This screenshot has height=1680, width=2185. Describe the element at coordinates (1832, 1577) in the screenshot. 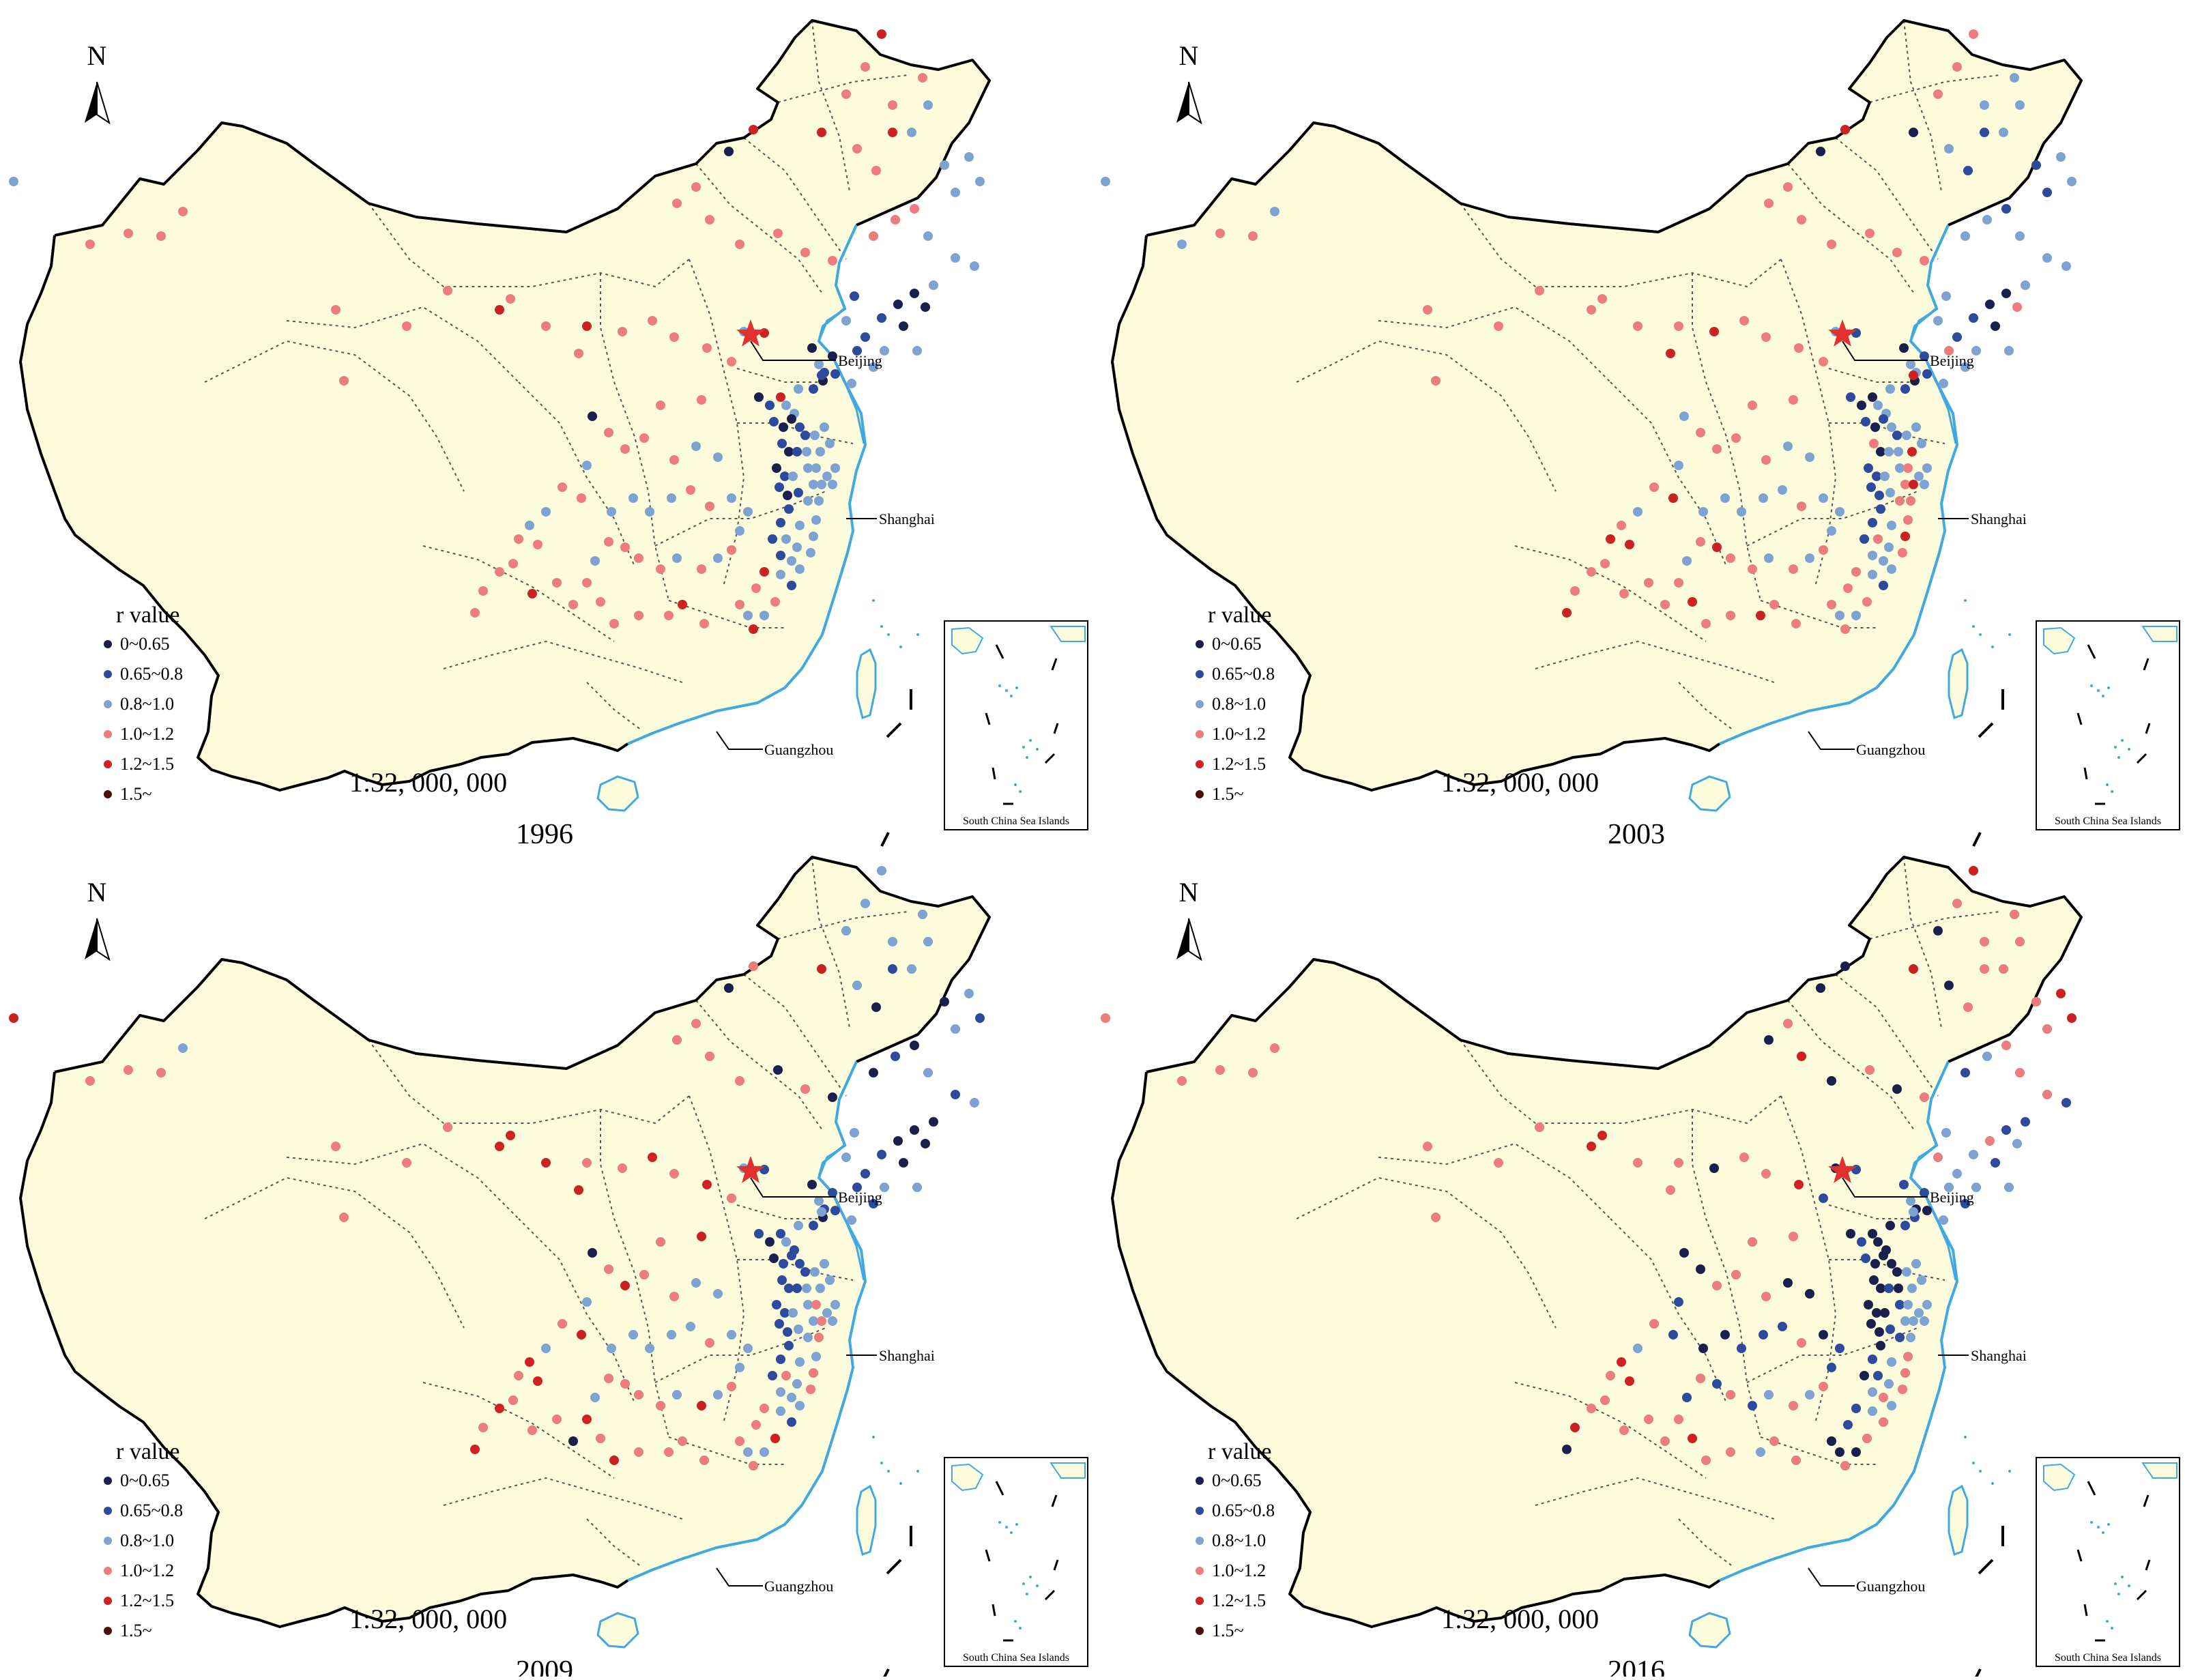

I see `guangzhou-leader-line` at that location.